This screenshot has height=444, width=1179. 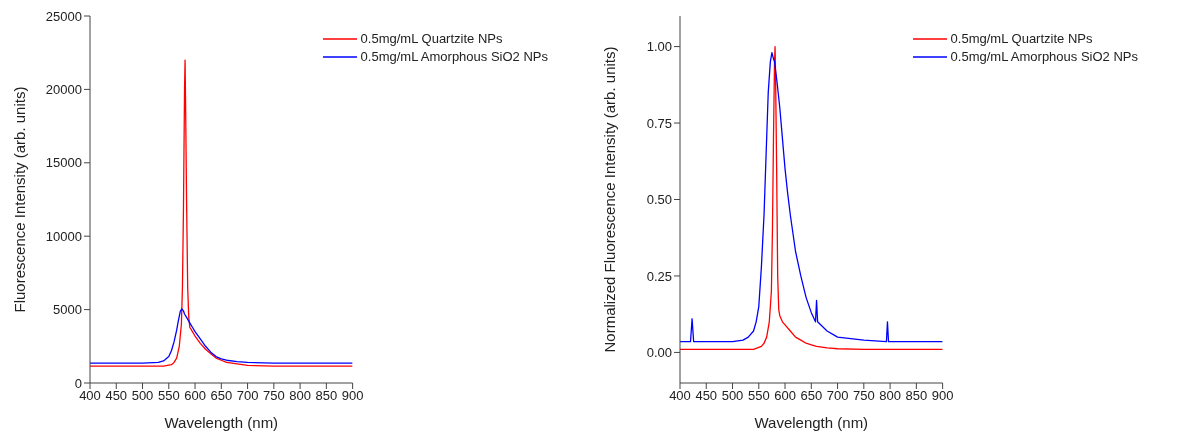 I want to click on y-axis-title: Fluorescence Intensity (arb. units), so click(x=20, y=199).